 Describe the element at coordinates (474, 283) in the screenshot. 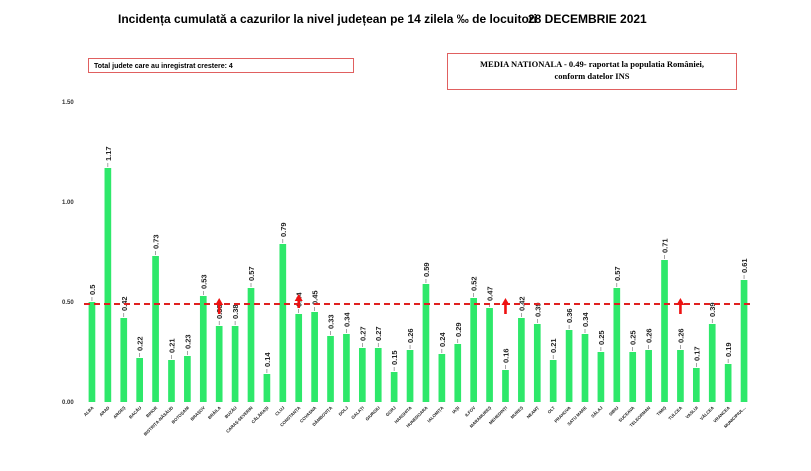

I see `value-label: 0.52` at that location.